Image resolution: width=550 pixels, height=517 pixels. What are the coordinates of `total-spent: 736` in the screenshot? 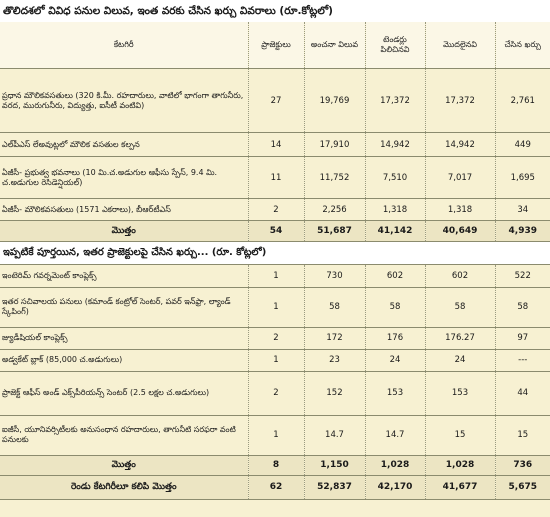 It's located at (522, 465).